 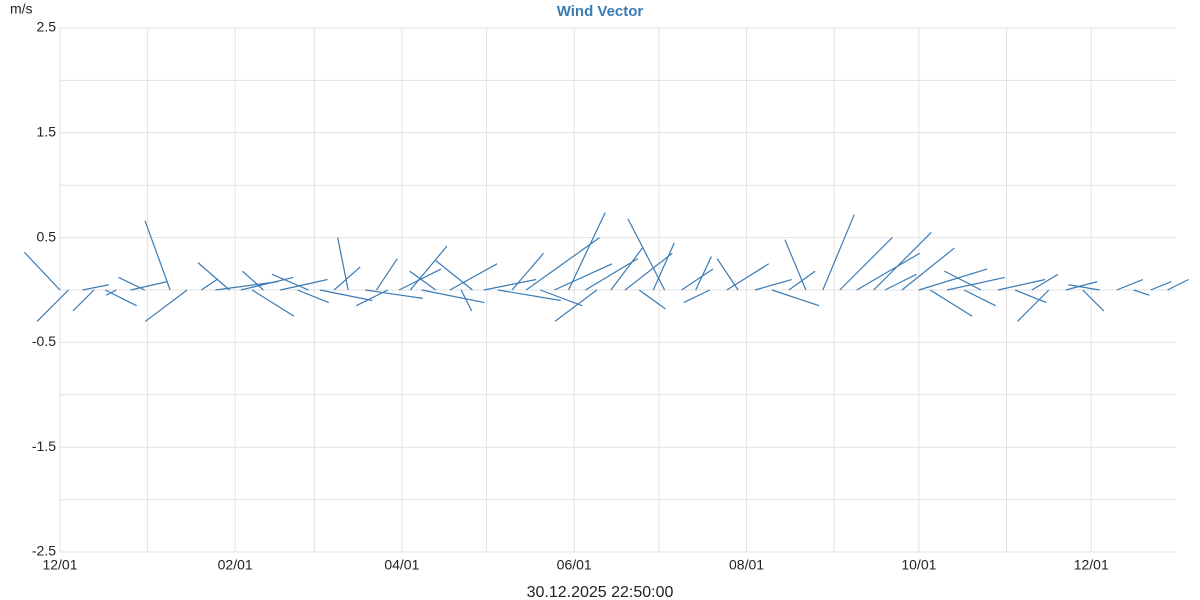 What do you see at coordinates (47, 27) in the screenshot?
I see `y-tick-label: 2.5` at bounding box center [47, 27].